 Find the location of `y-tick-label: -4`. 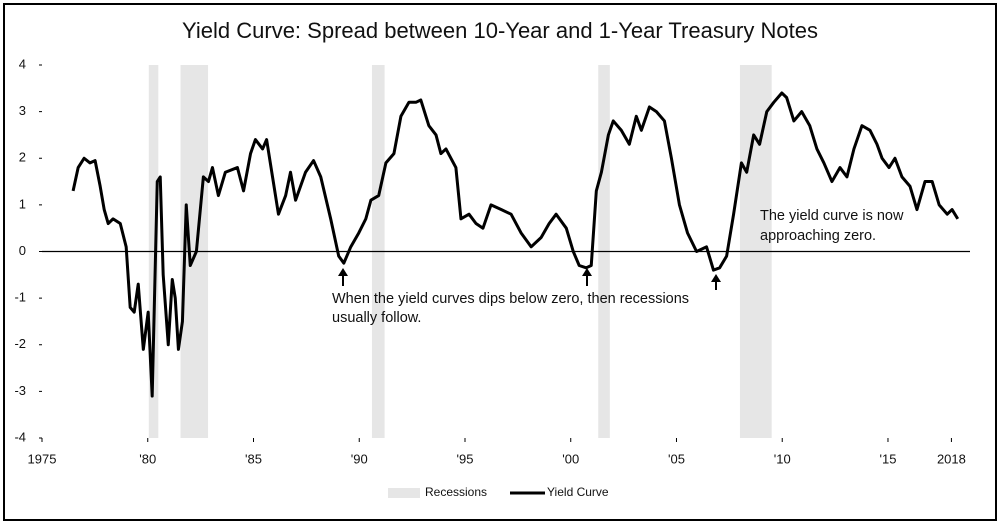

y-tick-label: -4 is located at coordinates (20, 436).